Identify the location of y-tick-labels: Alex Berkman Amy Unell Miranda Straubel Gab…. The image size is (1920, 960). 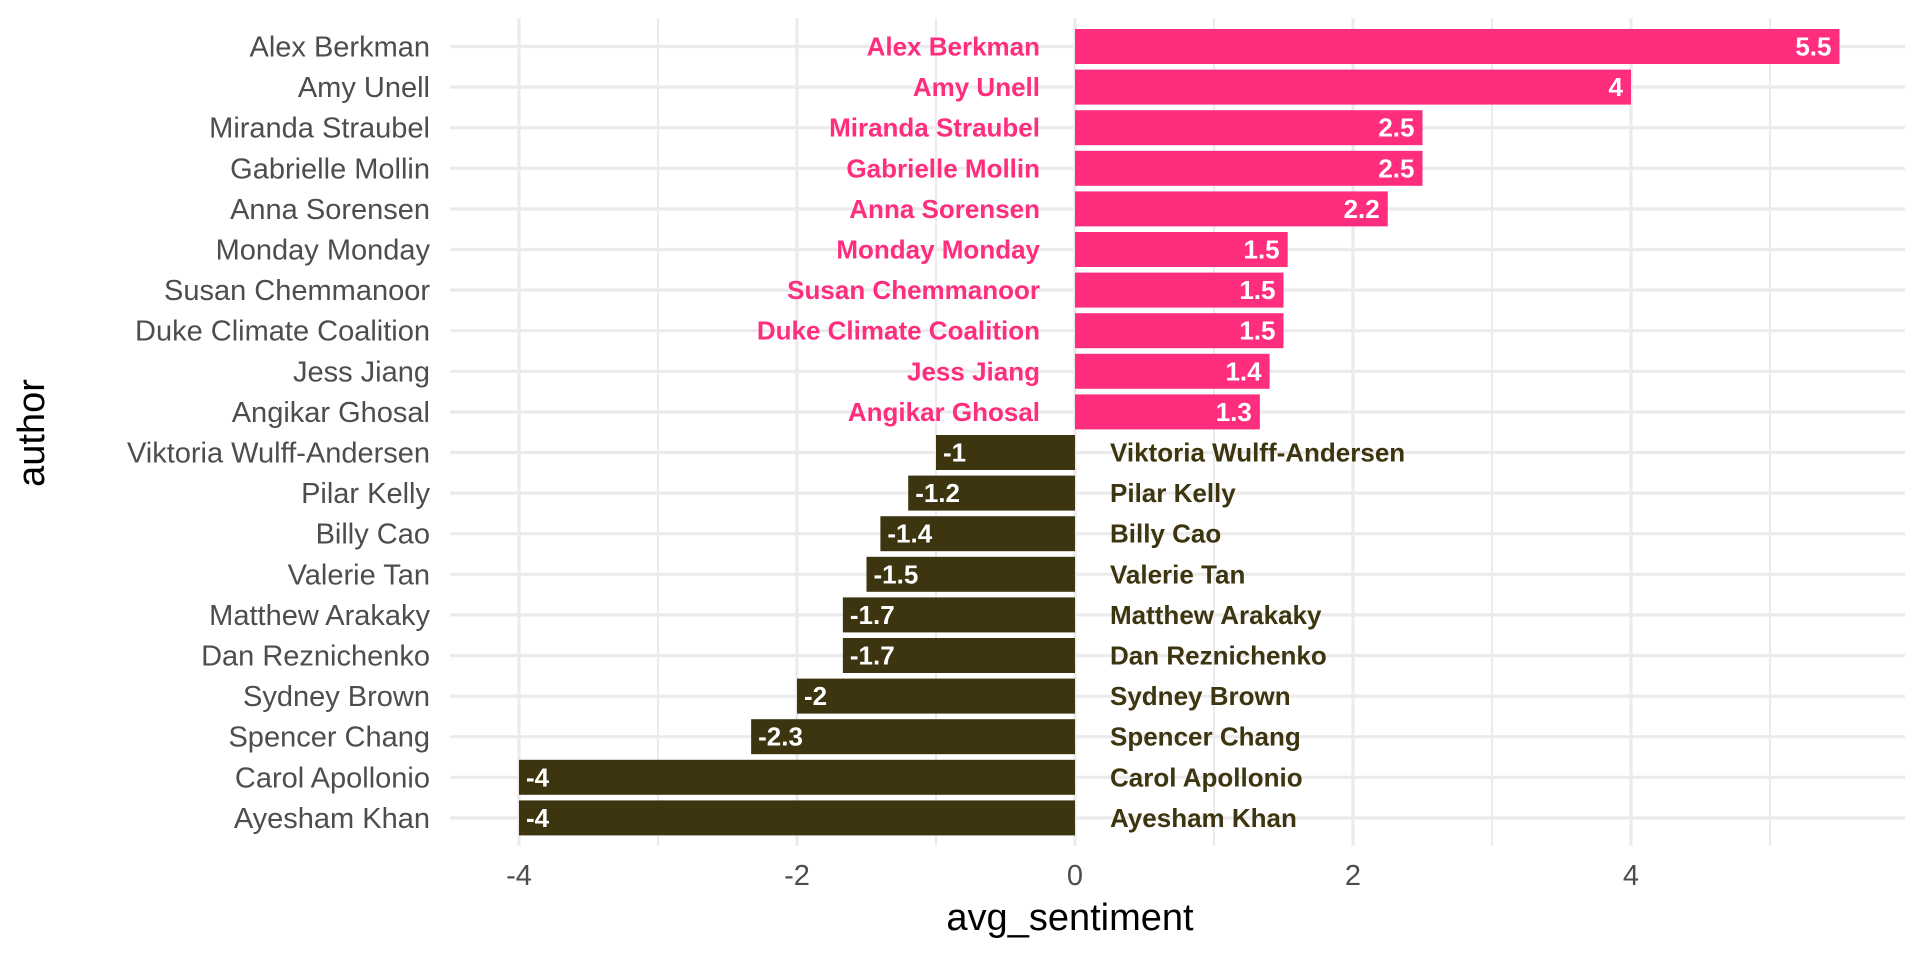
(279, 433).